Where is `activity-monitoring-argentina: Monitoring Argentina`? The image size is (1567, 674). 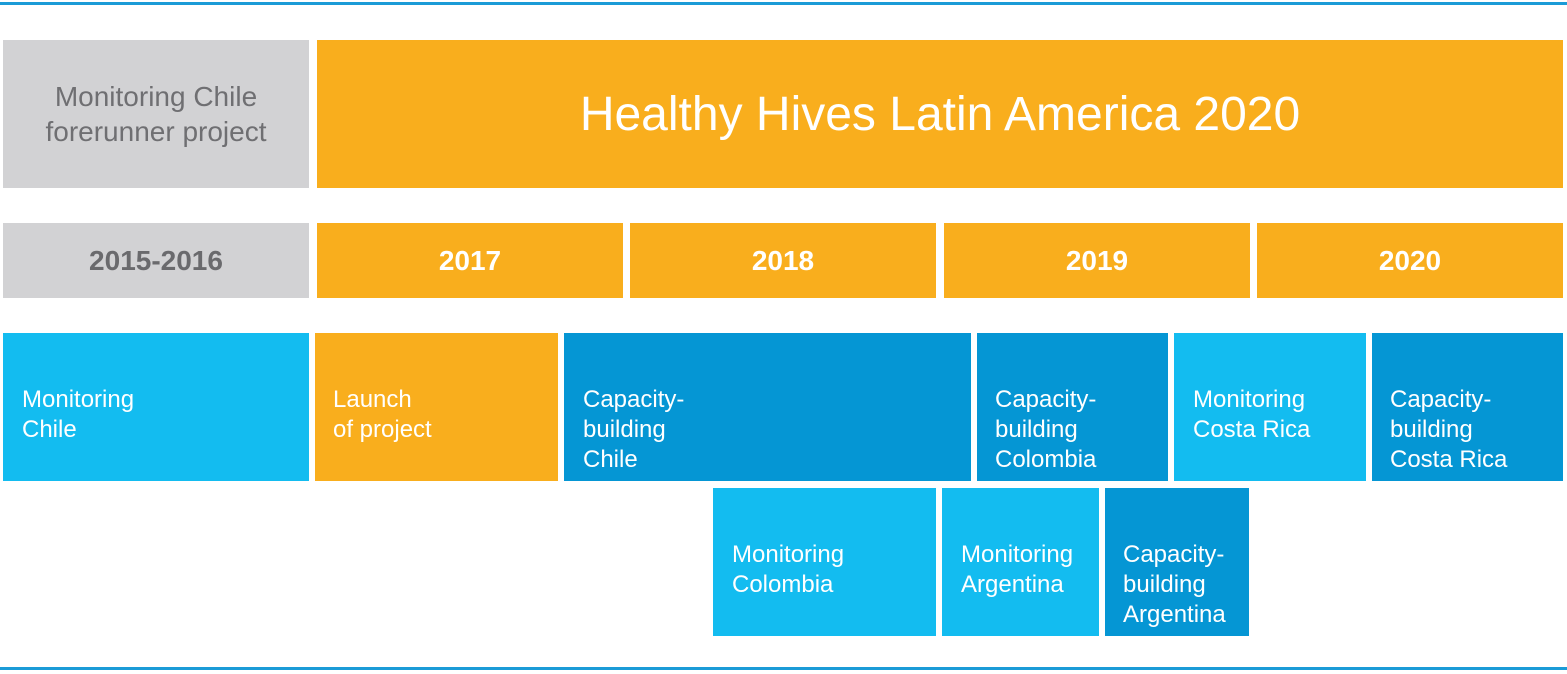
activity-monitoring-argentina: Monitoring Argentina is located at coordinates (1020, 562).